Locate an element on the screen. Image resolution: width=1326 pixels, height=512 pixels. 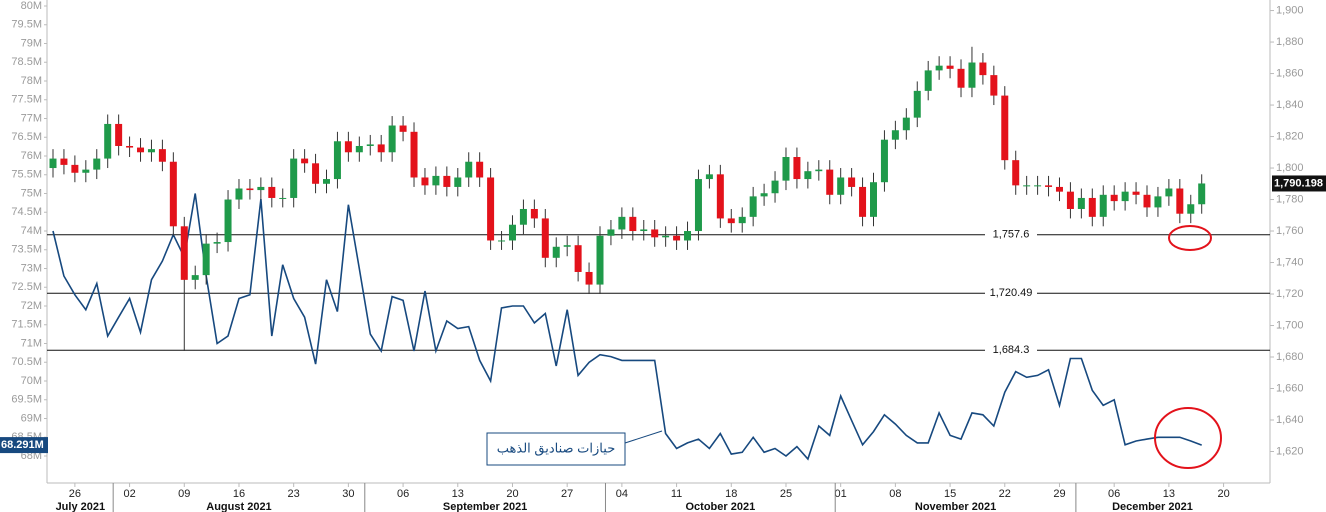
y-tick-label: 75M is located at coordinates (31, 193).